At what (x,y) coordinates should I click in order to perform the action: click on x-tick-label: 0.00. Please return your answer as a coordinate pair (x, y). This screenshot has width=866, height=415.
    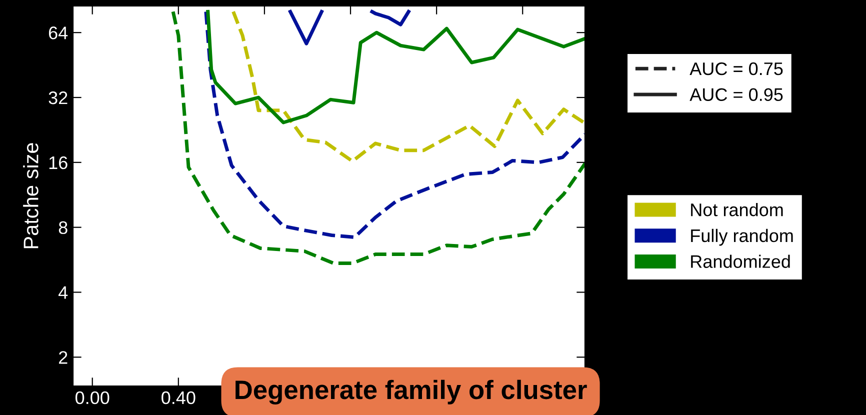
    Looking at the image, I should click on (93, 397).